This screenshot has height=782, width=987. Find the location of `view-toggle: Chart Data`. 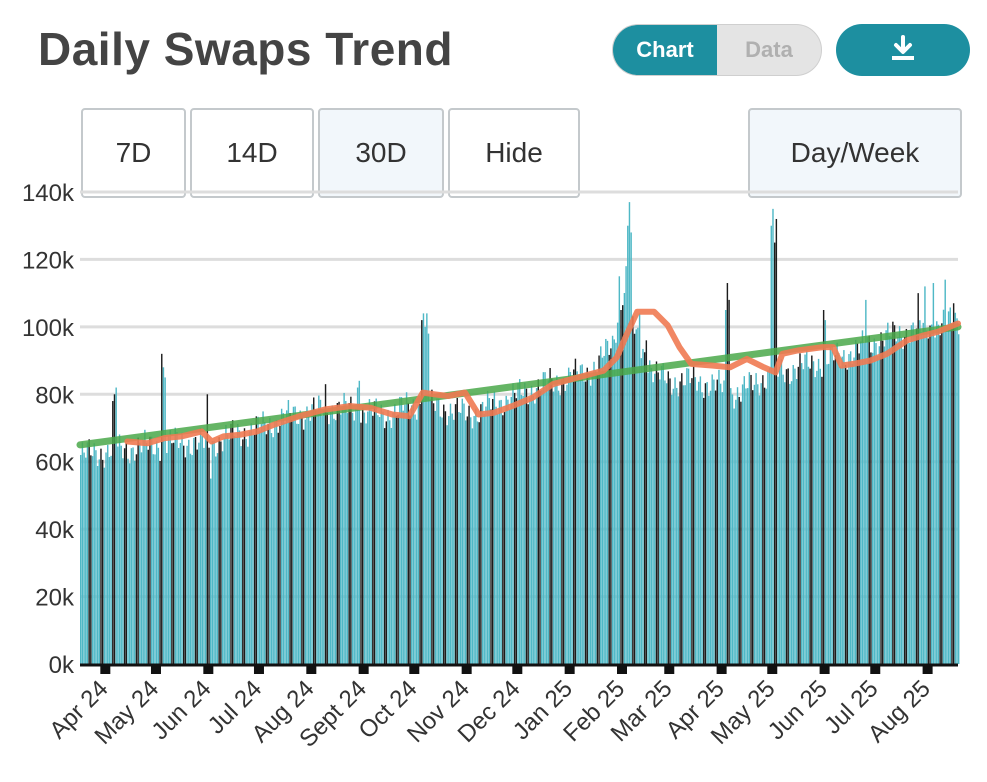

view-toggle: Chart Data is located at coordinates (717, 50).